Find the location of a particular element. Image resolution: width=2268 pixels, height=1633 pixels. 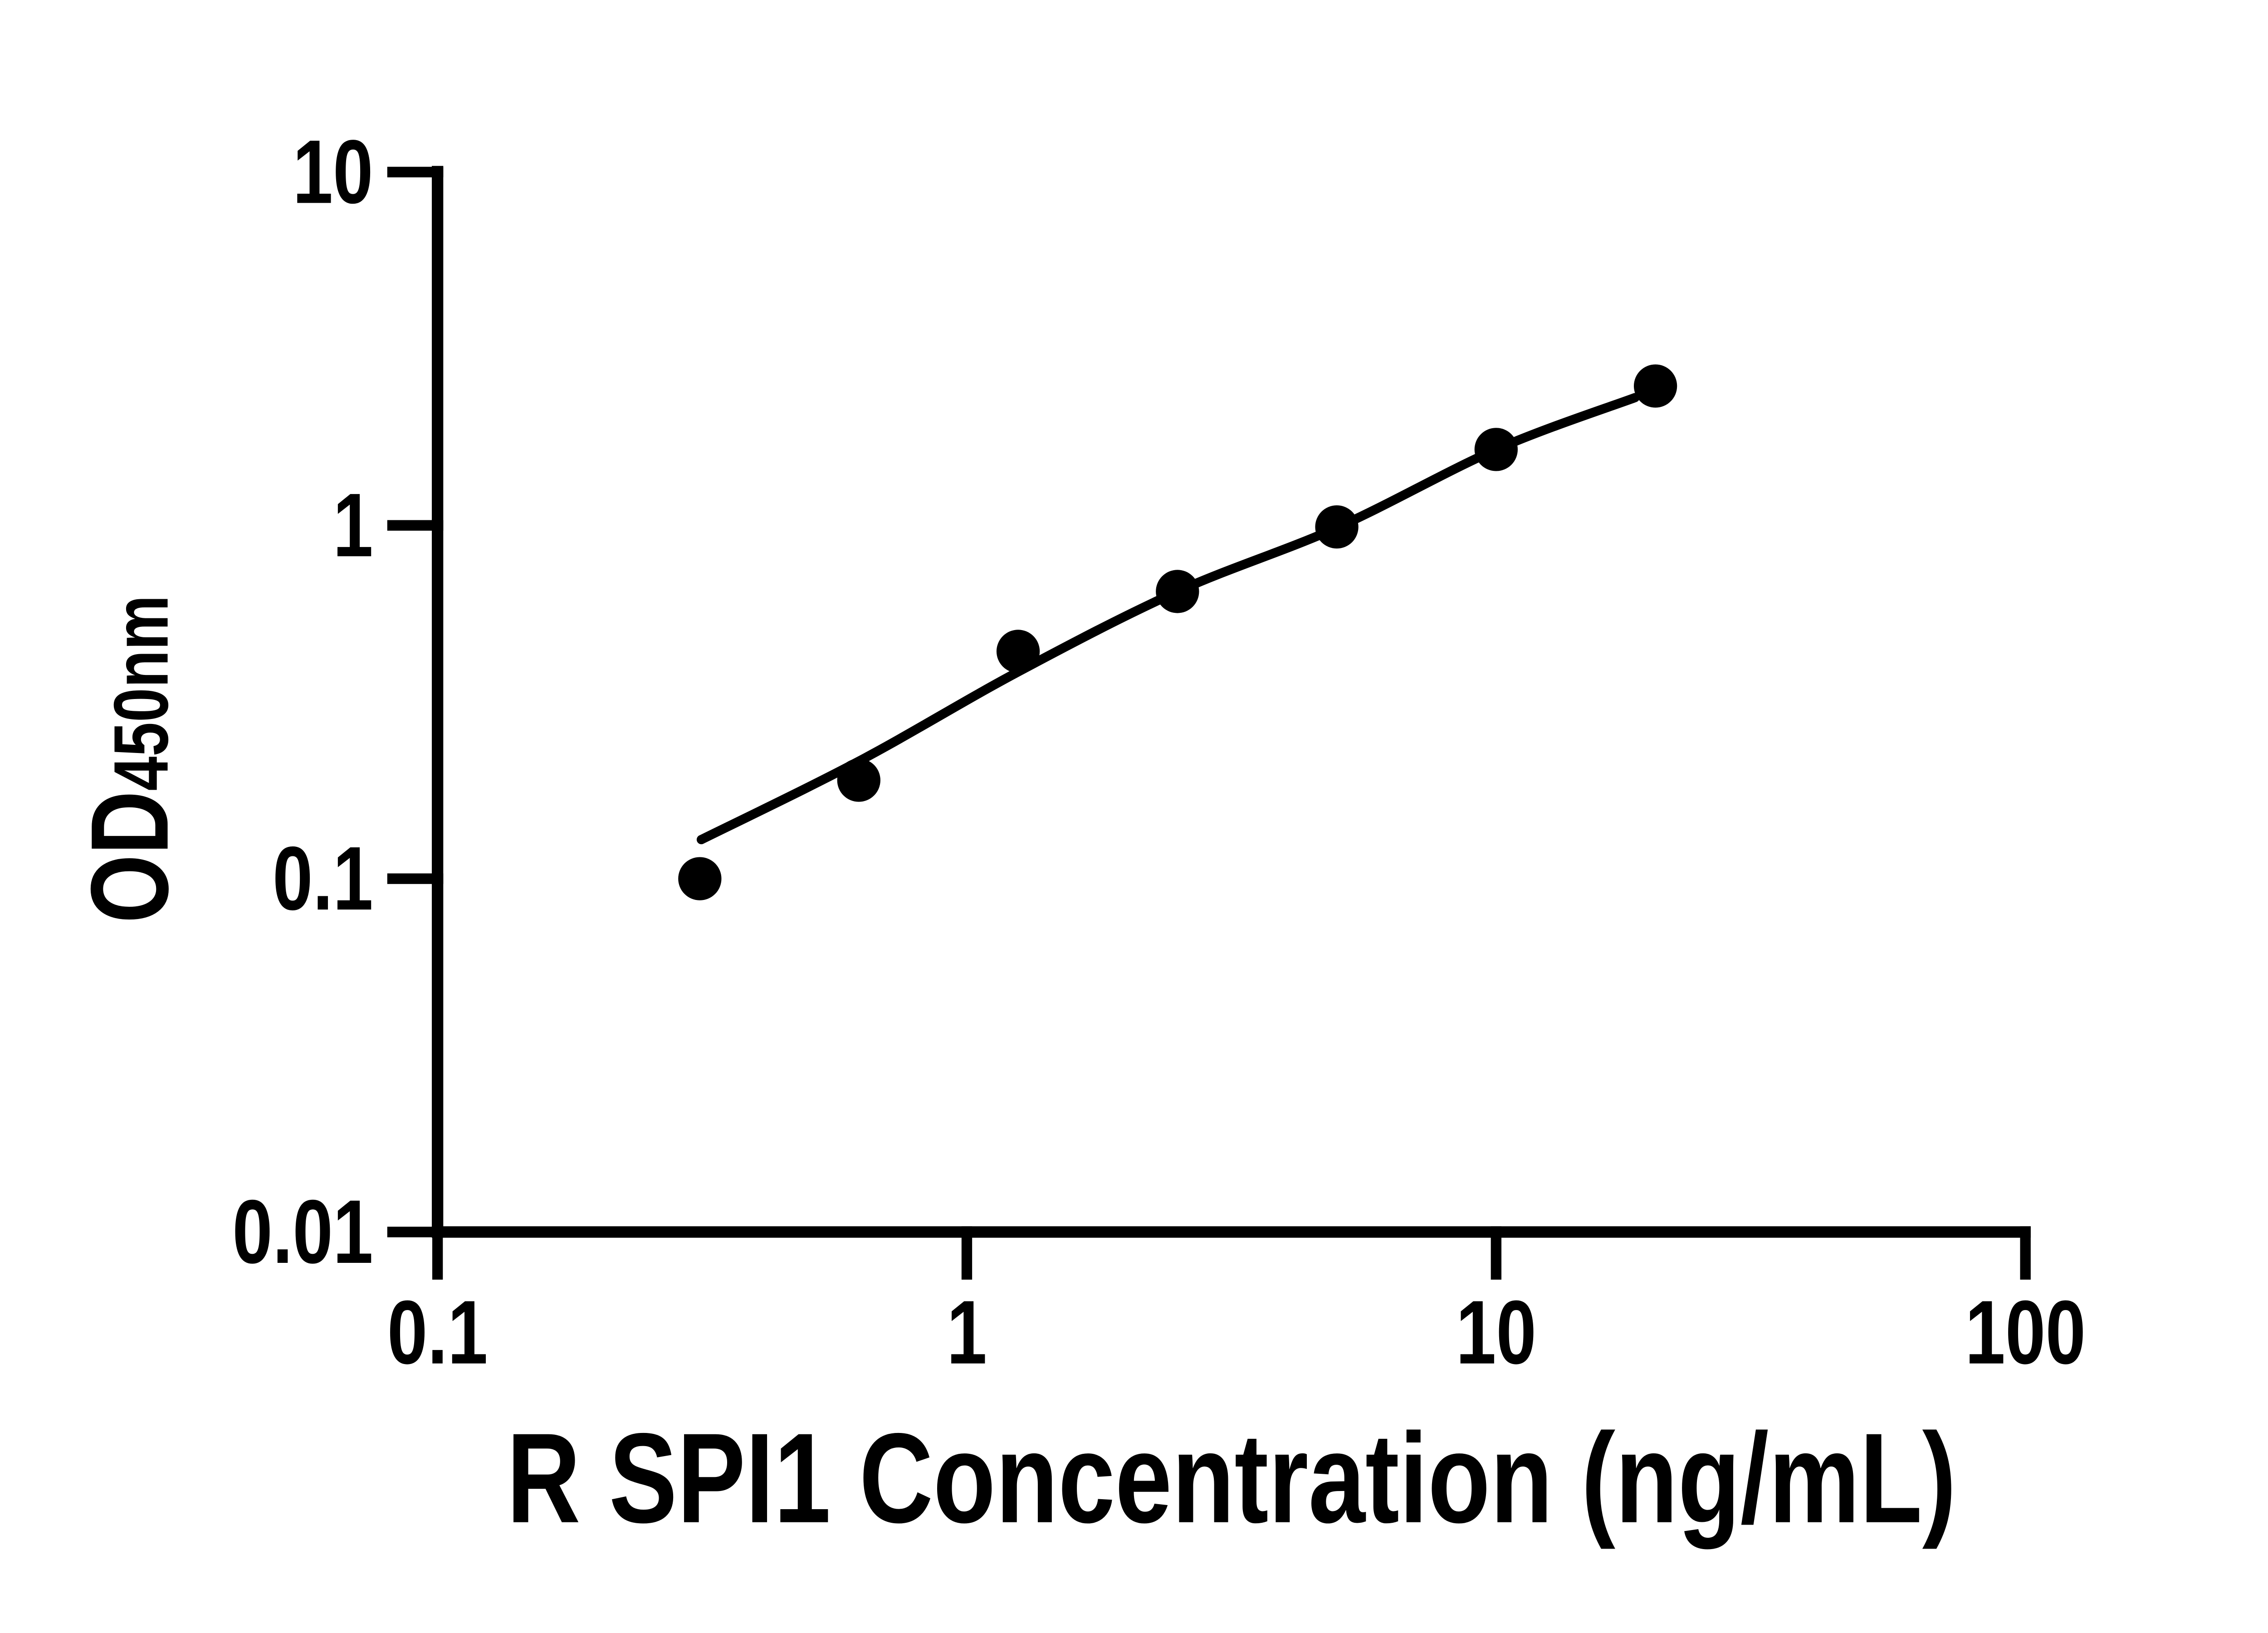

x-tick-label: 10 is located at coordinates (1496, 1332).